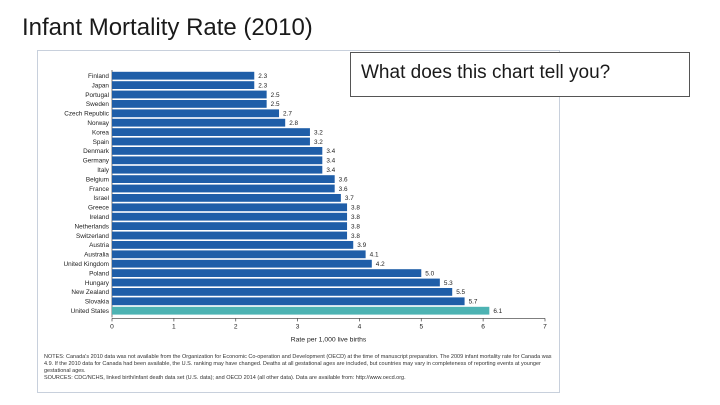 The image size is (720, 405). I want to click on discussion-prompt: What does this chart tell you?, so click(520, 74).